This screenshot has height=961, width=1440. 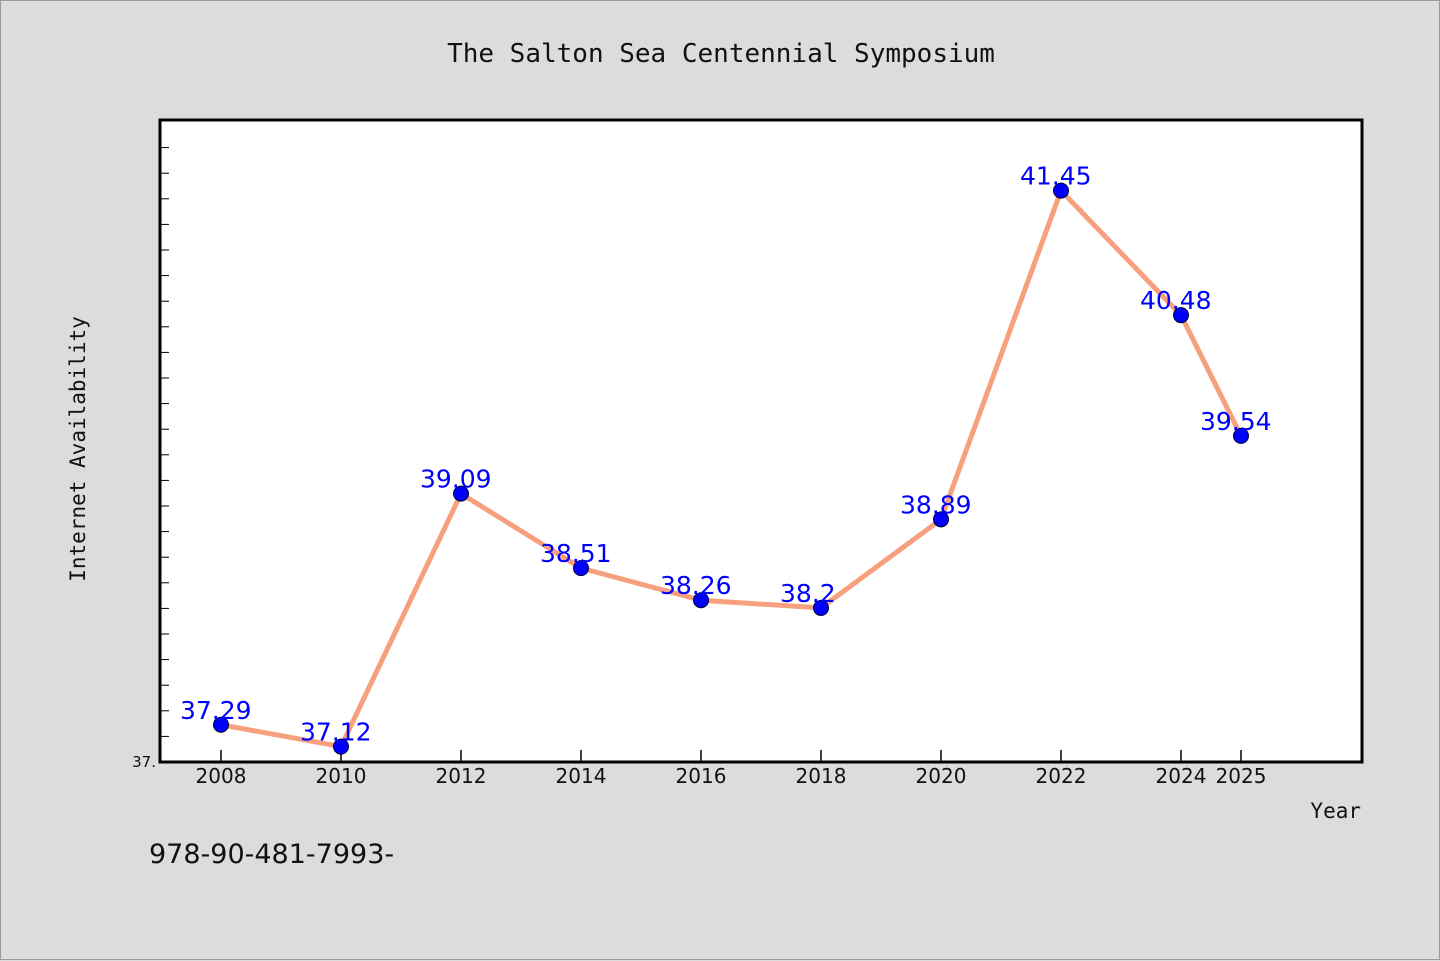 What do you see at coordinates (271, 854) in the screenshot?
I see `footer-text: 978-90-481-7993-` at bounding box center [271, 854].